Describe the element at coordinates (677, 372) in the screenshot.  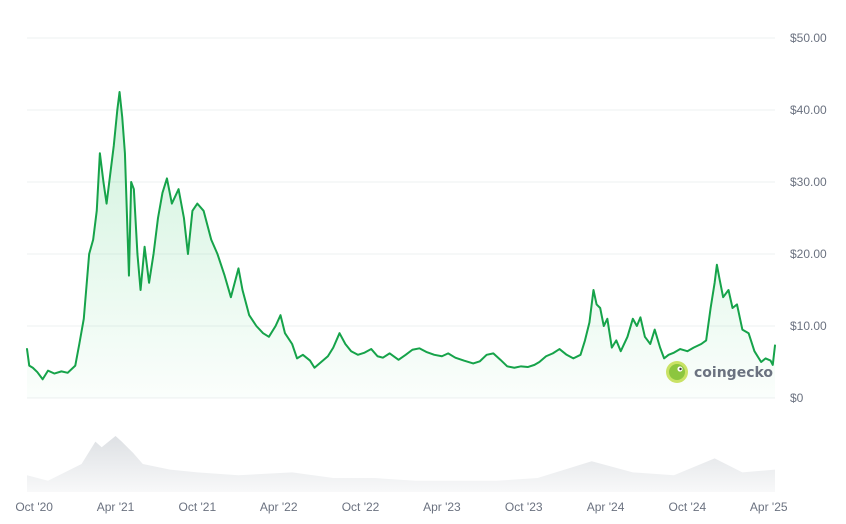
I see `coingecko-logo-icon` at that location.